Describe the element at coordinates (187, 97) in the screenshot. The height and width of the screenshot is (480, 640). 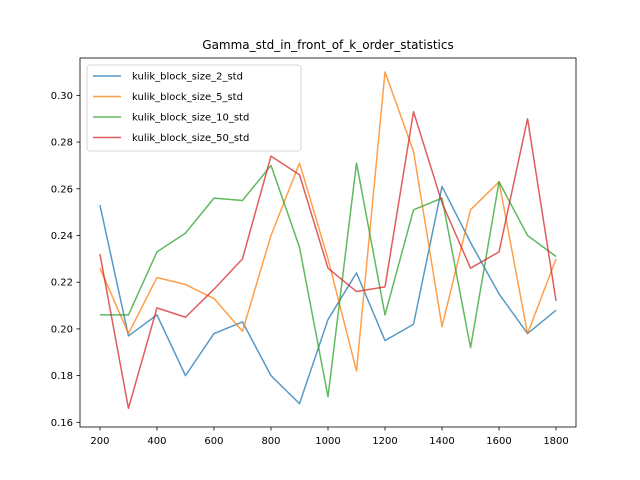
I see `legend-label-2: kulik_block_size_5_std` at that location.